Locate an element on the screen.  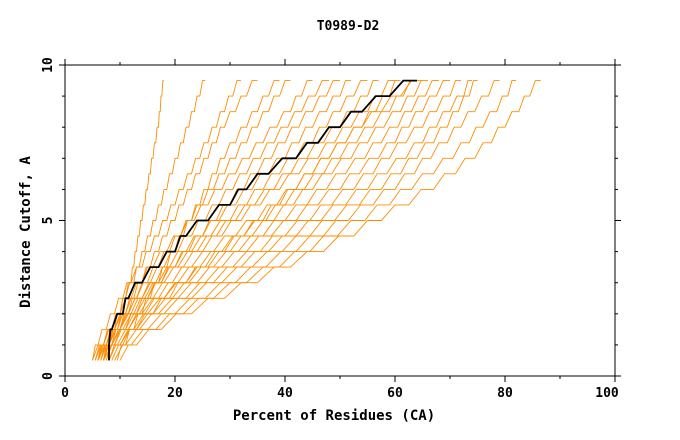
x-tick-label: 60 is located at coordinates (395, 393).